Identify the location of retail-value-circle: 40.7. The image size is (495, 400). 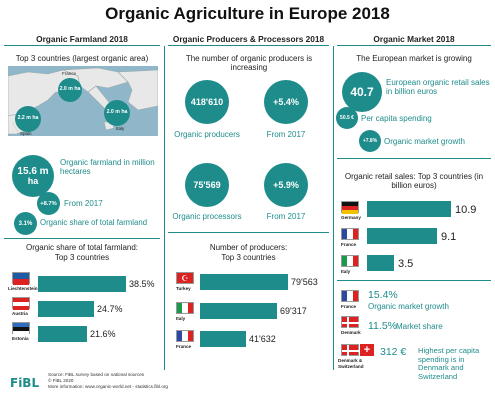
(362, 92).